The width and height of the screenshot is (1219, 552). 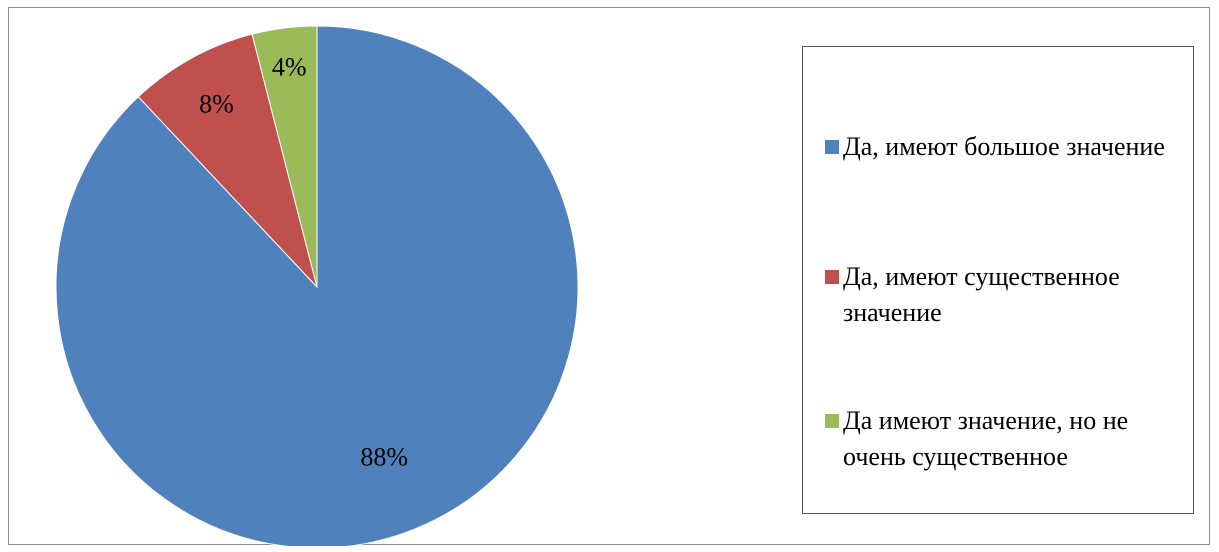 What do you see at coordinates (1004, 146) in the screenshot?
I see `legend-label-1: Да, имеют большое значение` at bounding box center [1004, 146].